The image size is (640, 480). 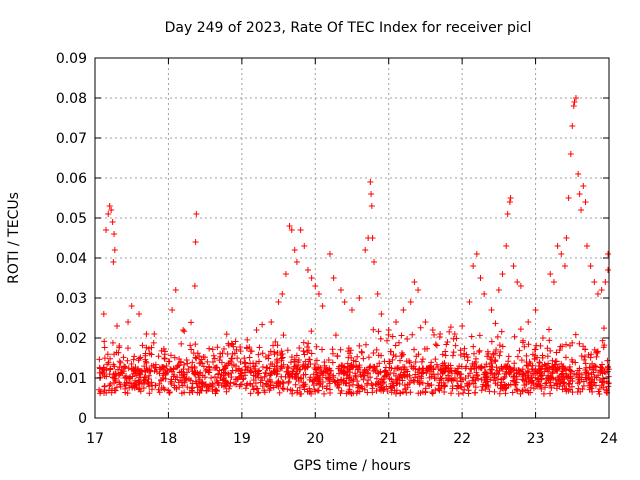 What do you see at coordinates (71, 339) in the screenshot?
I see `y-tick-label: 0.02` at bounding box center [71, 339].